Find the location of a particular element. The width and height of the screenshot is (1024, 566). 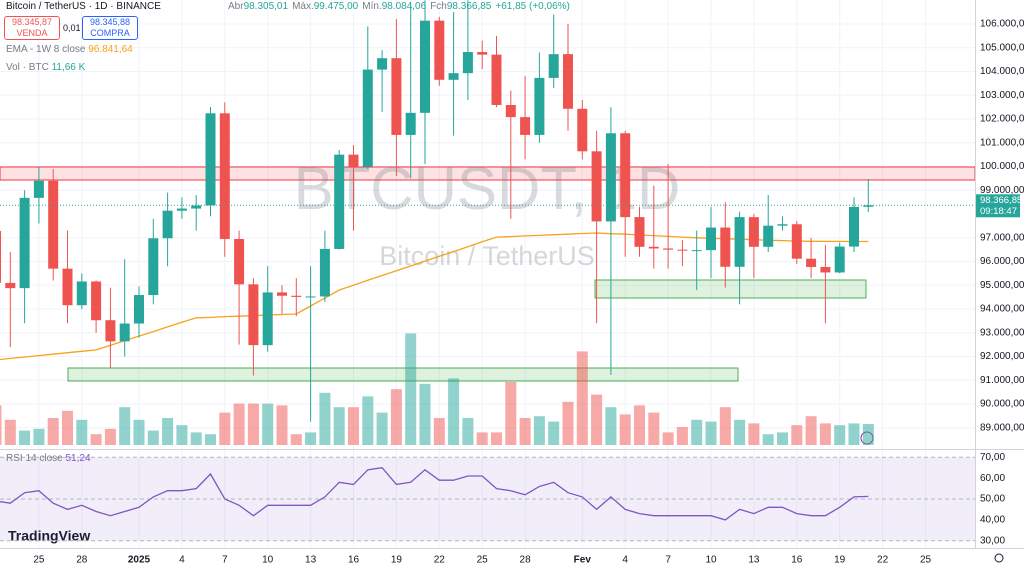

y-tick-label: 106.000,00 is located at coordinates (1002, 24).